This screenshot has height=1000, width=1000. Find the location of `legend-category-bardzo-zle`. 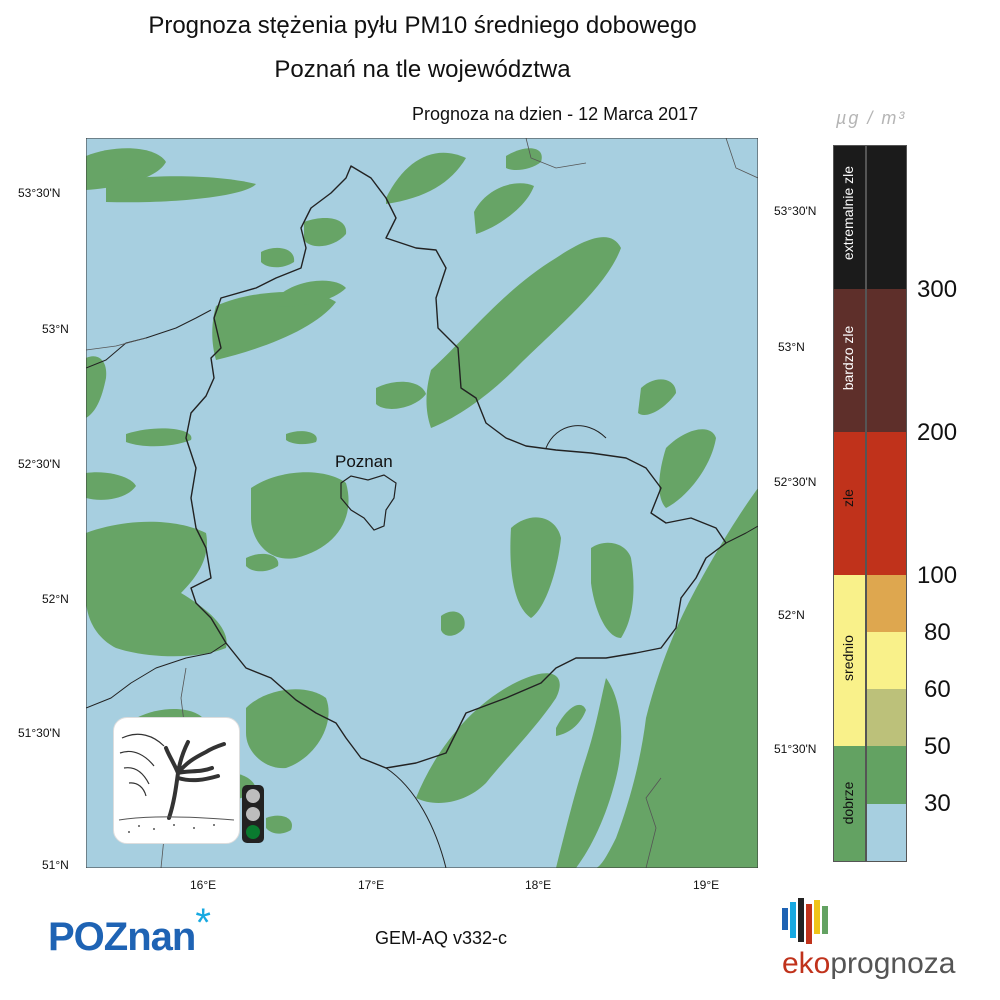

legend-category-bardzo-zle is located at coordinates (849, 360).